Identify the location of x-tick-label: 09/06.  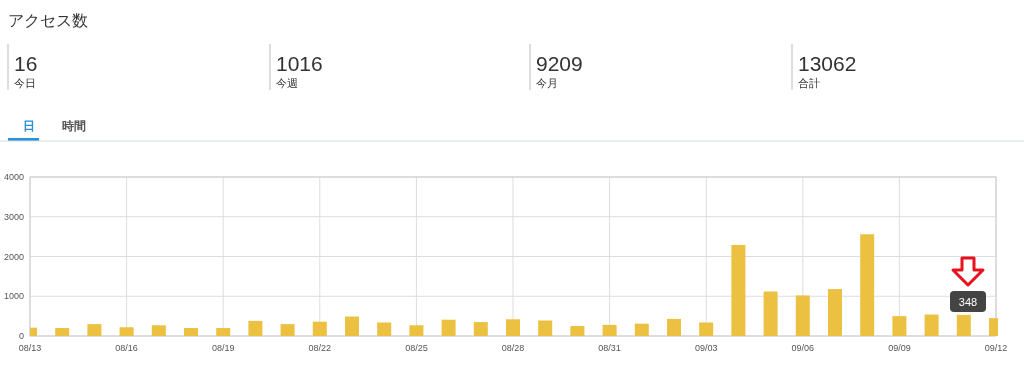
(803, 348).